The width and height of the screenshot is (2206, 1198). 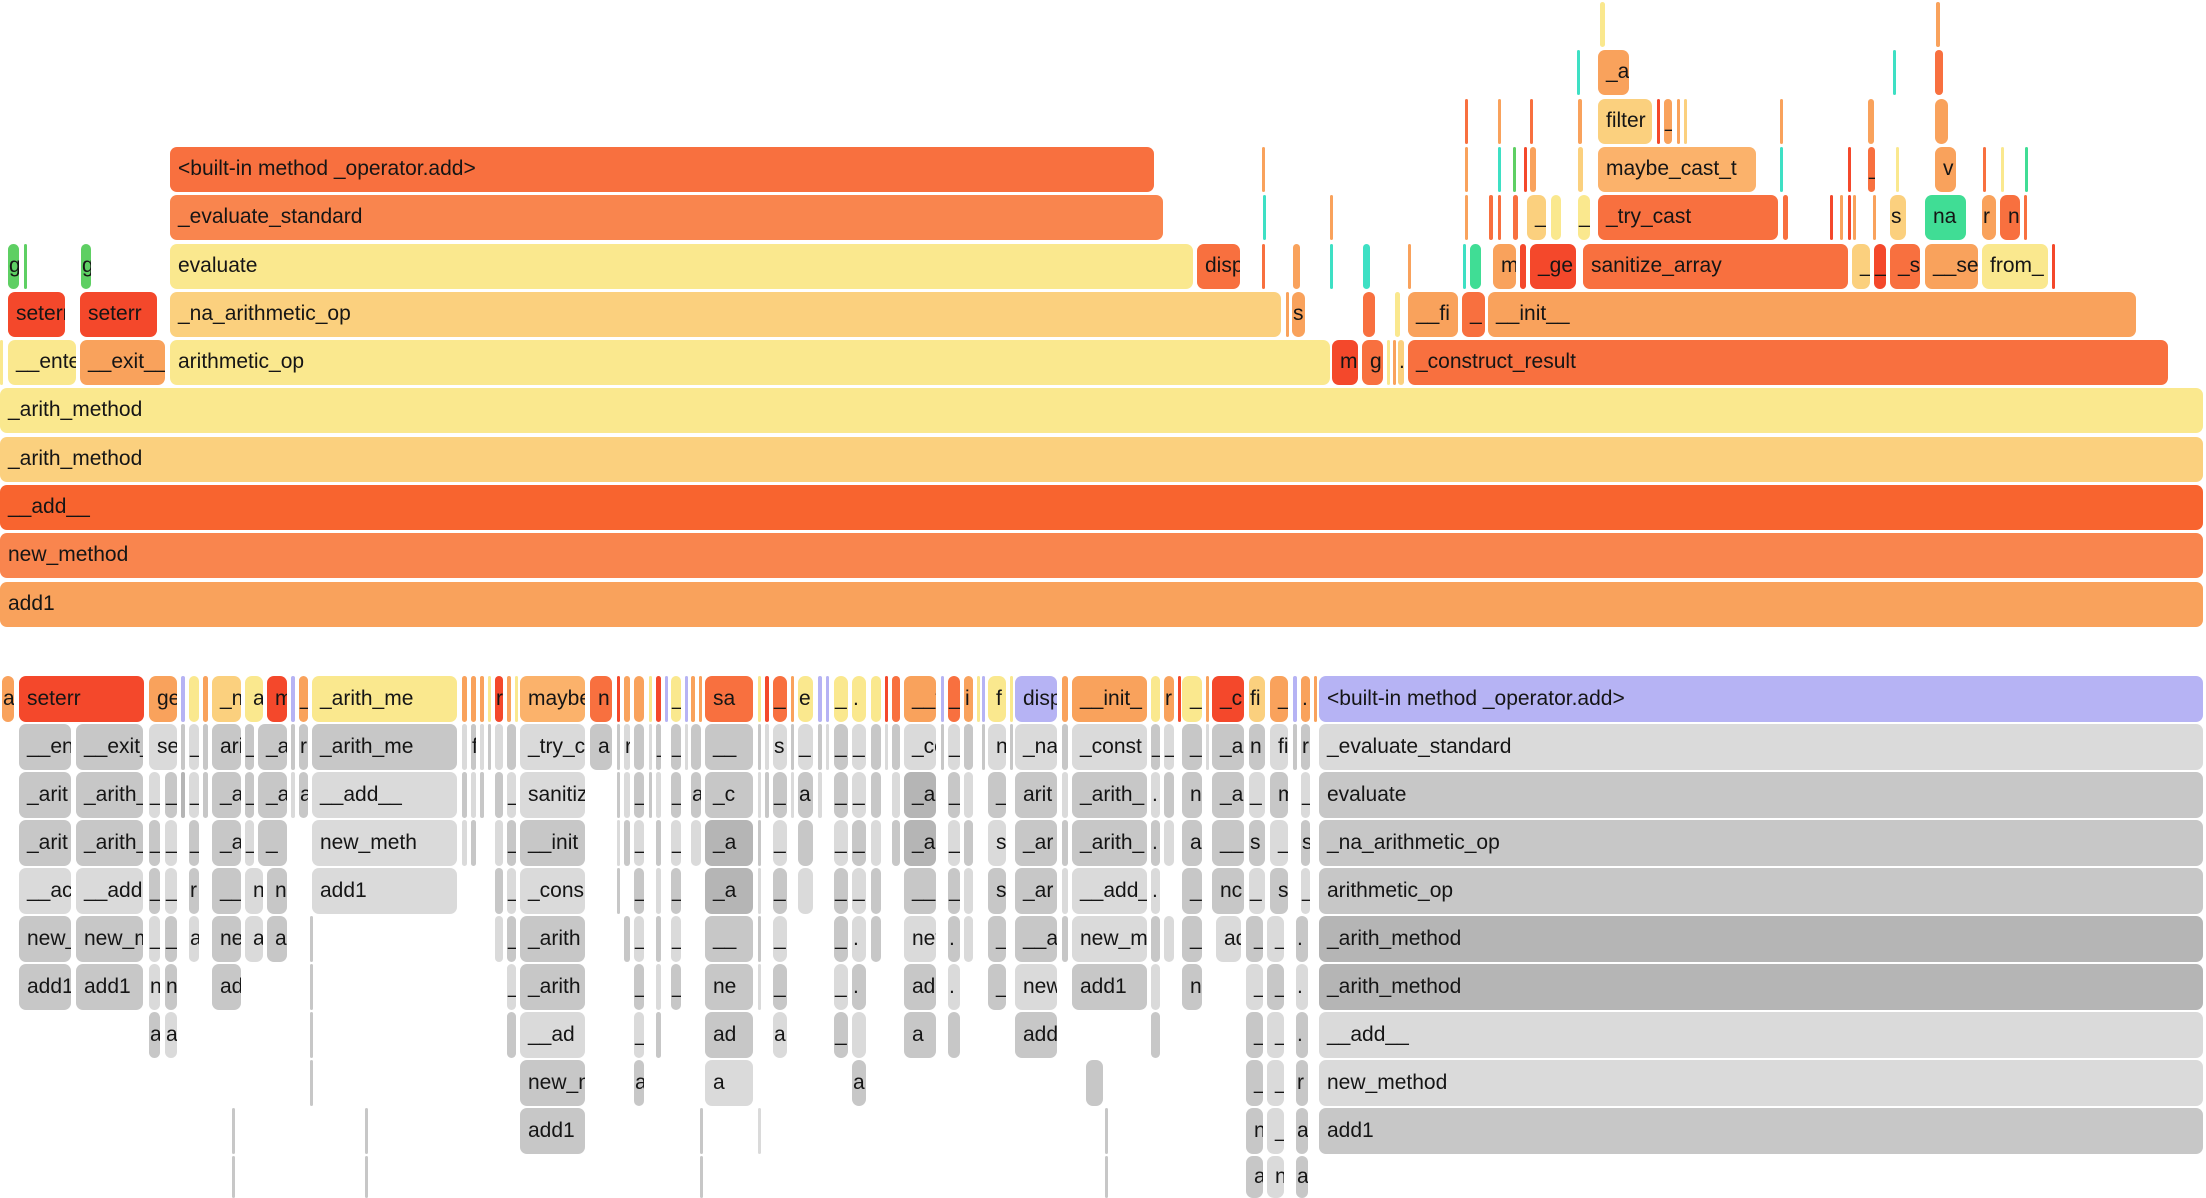 I want to click on caller-frame-bar: nc, so click(x=1228, y=891).